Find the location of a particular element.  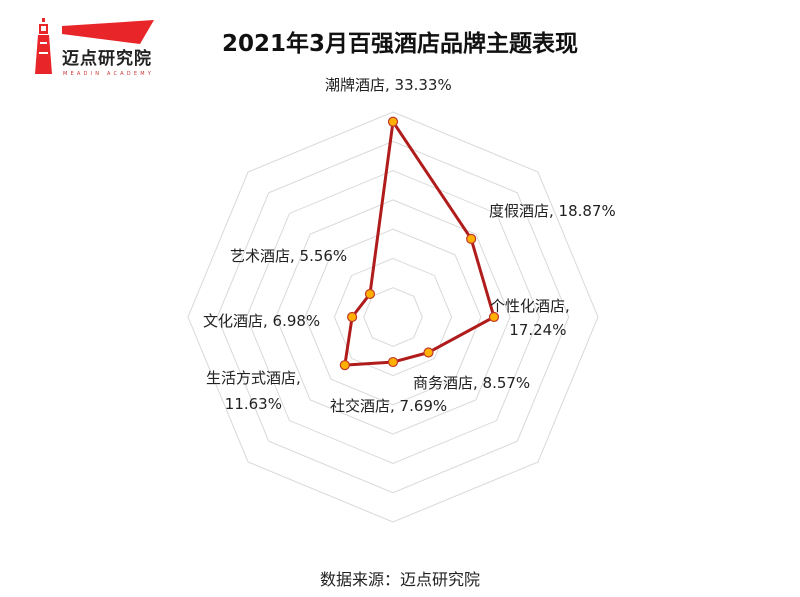

logo-subtext: MEADIN ACADEMY is located at coordinates (108, 74).